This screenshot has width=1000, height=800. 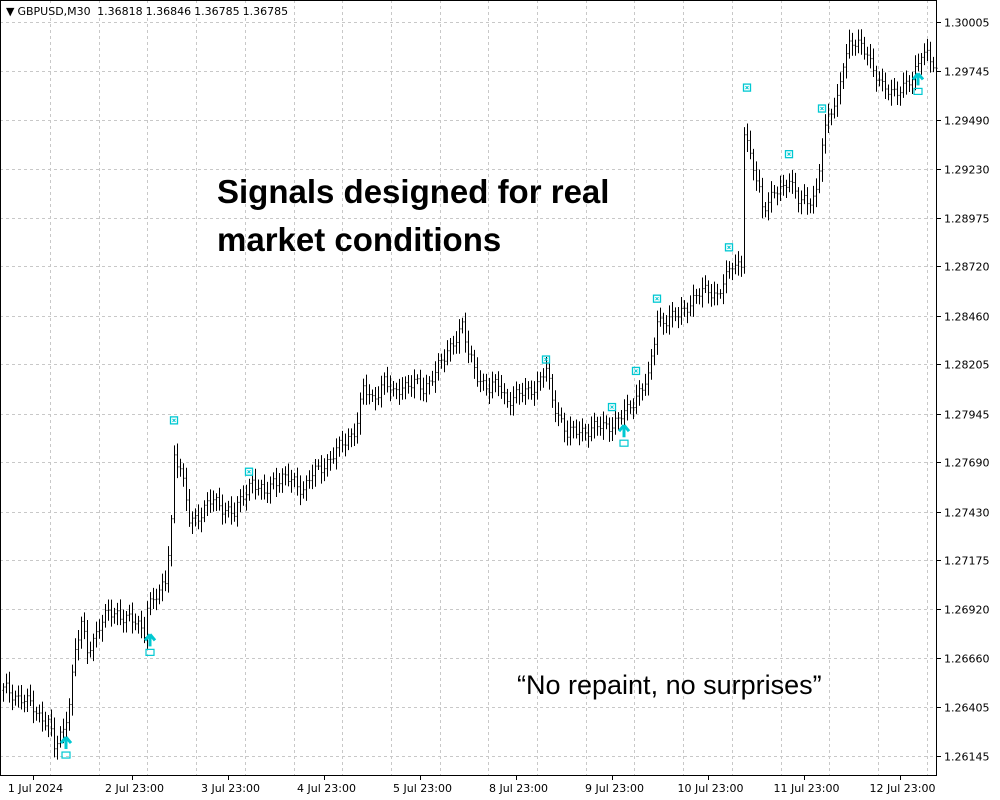 What do you see at coordinates (918, 84) in the screenshot?
I see `buy-arrow-icon` at bounding box center [918, 84].